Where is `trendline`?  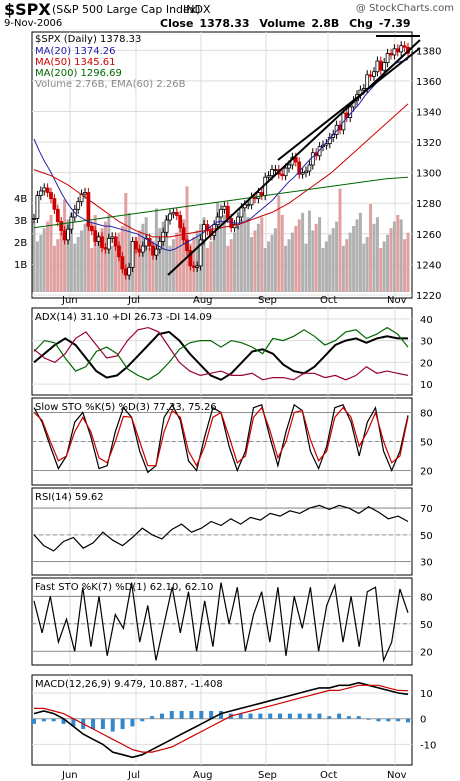 trendline is located at coordinates (349, 104).